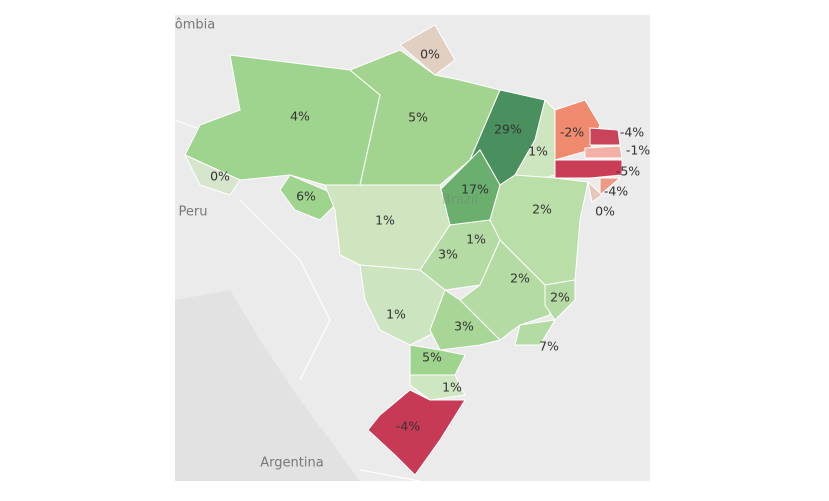 The height and width of the screenshot is (501, 829). What do you see at coordinates (508, 129) in the screenshot?
I see `region-label: 29%` at bounding box center [508, 129].